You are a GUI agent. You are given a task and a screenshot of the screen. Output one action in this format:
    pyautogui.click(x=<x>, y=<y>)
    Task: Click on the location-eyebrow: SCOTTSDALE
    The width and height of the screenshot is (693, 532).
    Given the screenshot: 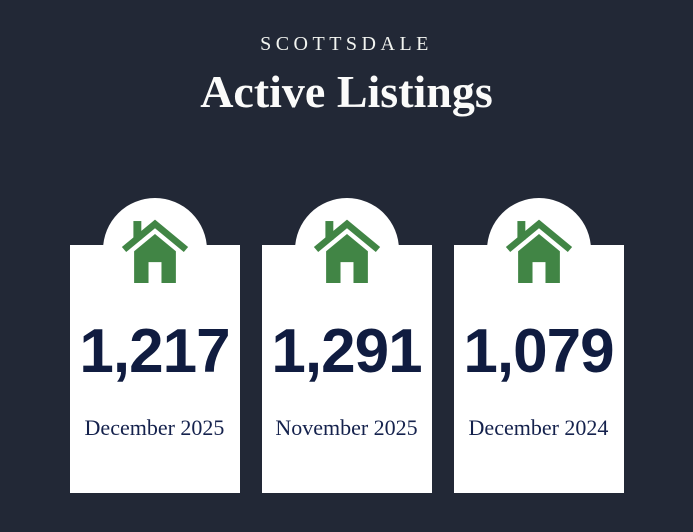 What is the action you would take?
    pyautogui.click(x=346, y=44)
    